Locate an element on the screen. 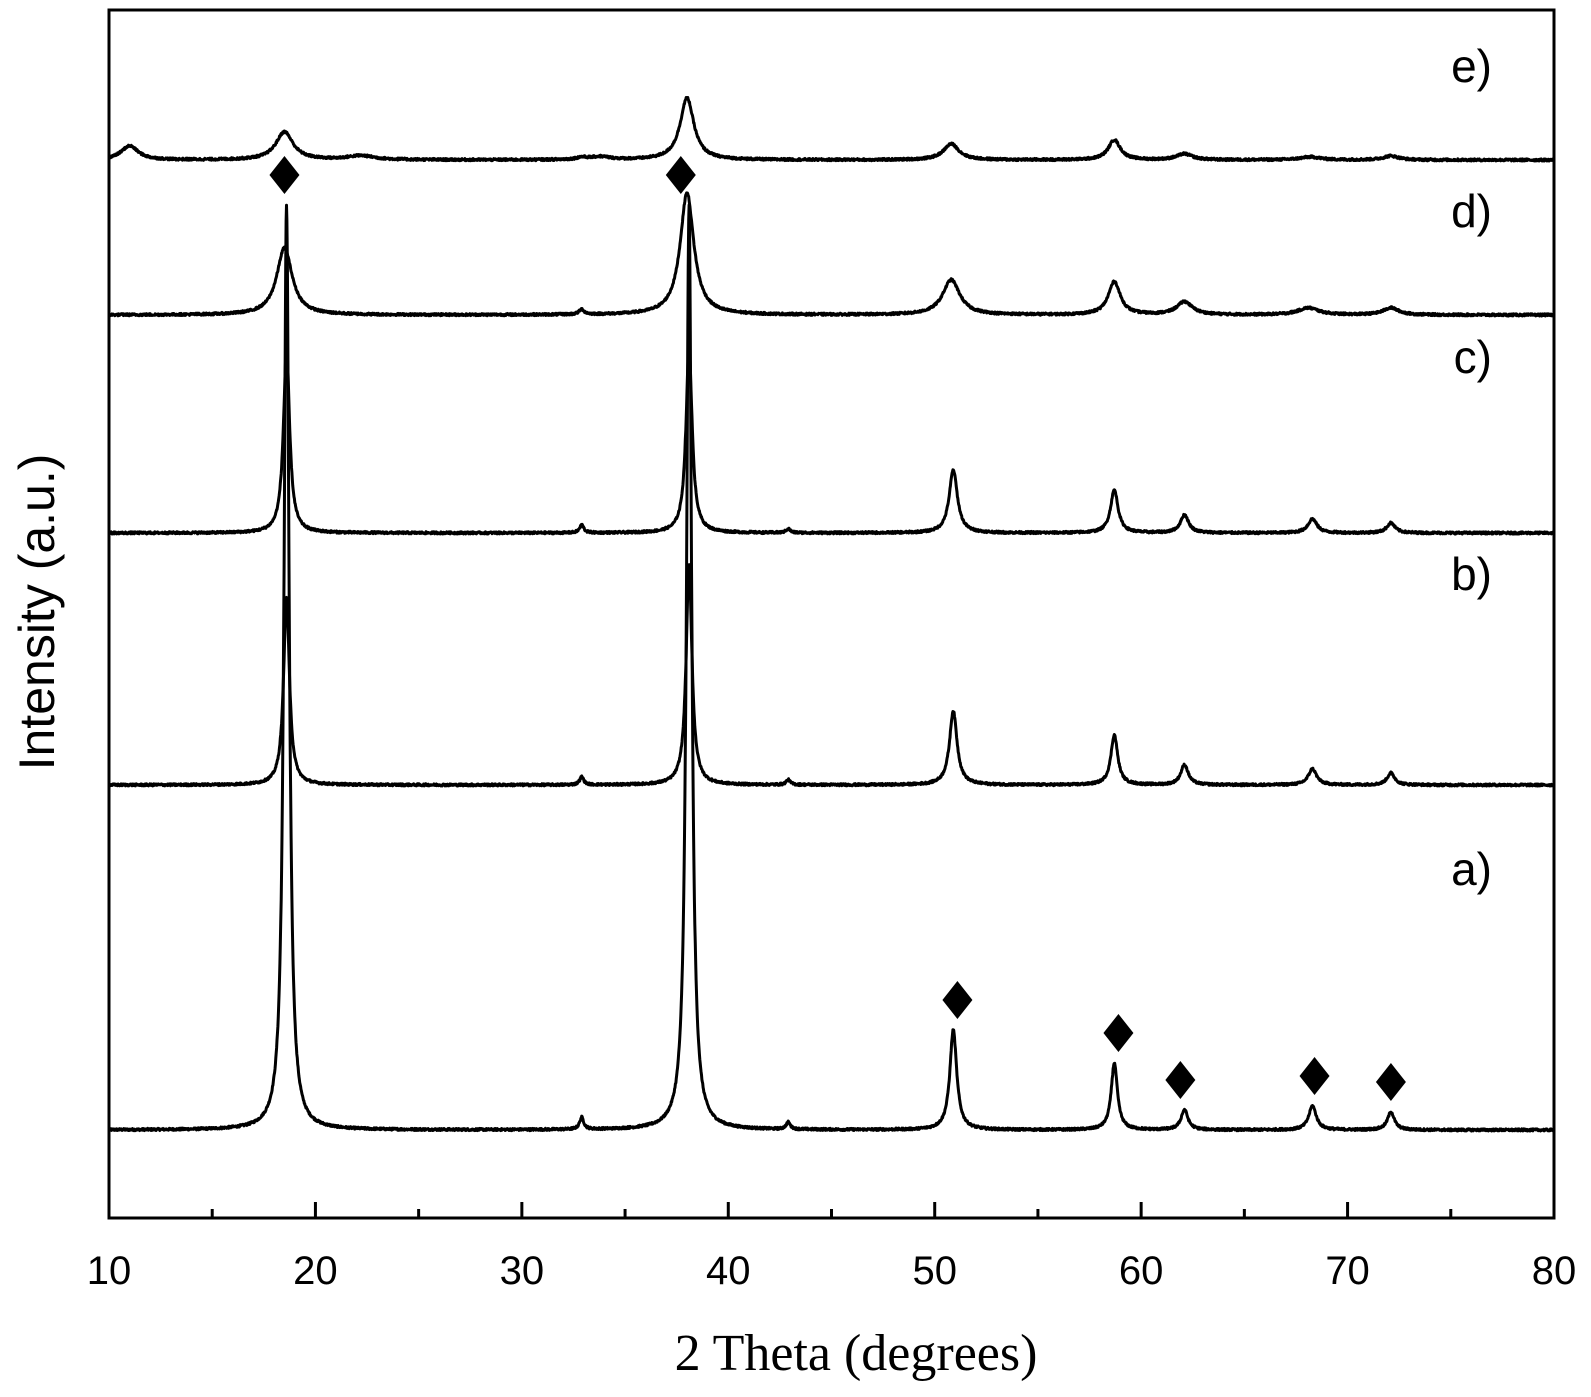 The image size is (1591, 1397). series-label-layer: a) b) c) d) e) is located at coordinates (1471, 467).